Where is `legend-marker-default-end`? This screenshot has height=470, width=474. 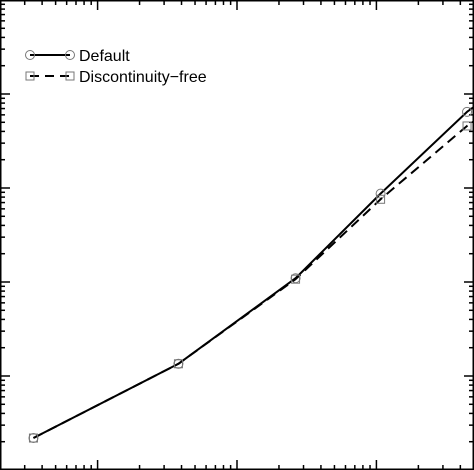
legend-marker-default-end is located at coordinates (70, 55).